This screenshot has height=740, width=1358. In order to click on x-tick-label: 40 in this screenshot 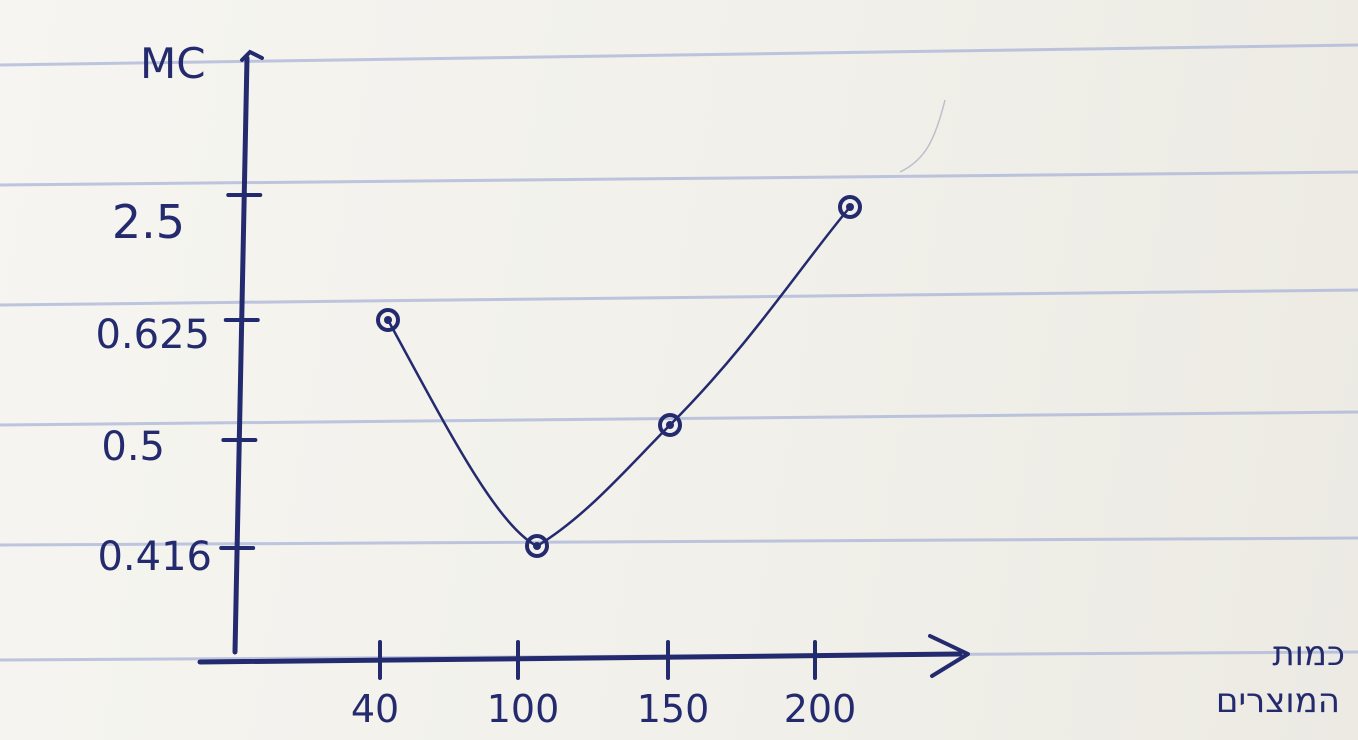, I will do `click(375, 709)`.